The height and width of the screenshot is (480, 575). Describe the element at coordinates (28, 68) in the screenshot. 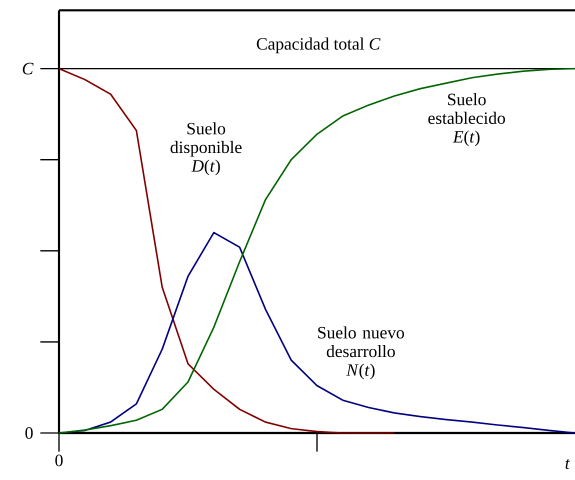

I see `text: C` at that location.